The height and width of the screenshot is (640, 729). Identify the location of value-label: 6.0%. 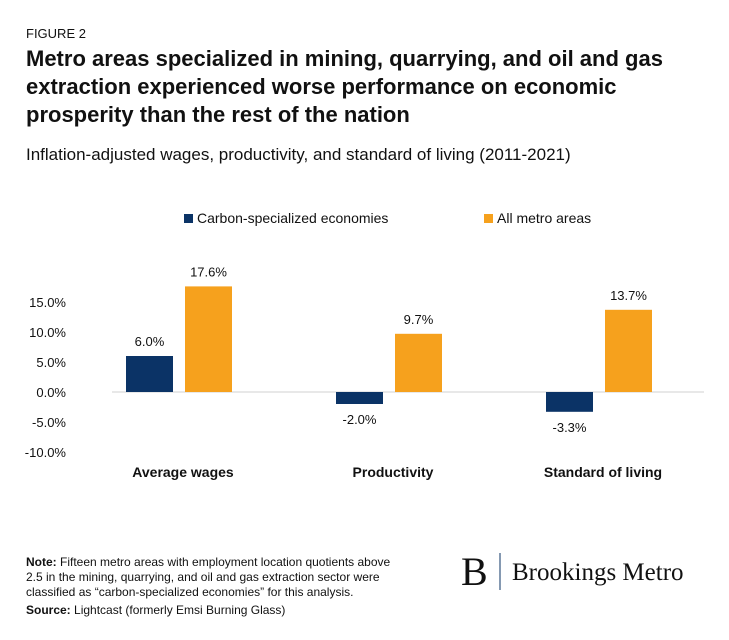
(150, 341).